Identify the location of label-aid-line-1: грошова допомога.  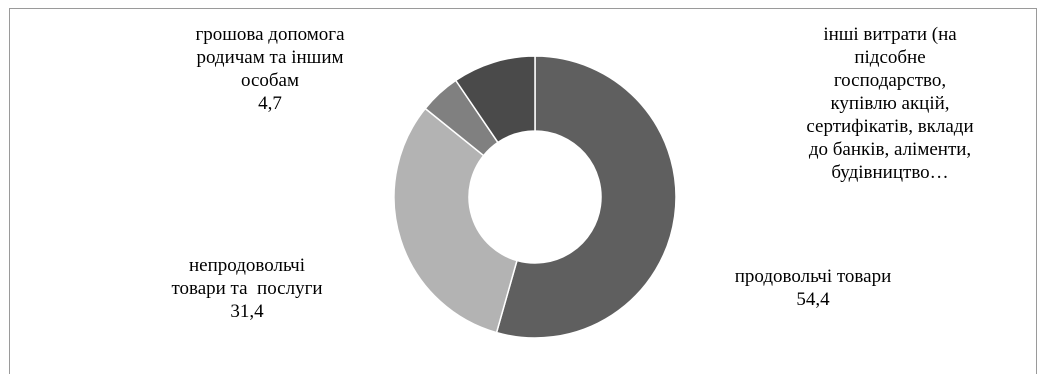
(270, 34).